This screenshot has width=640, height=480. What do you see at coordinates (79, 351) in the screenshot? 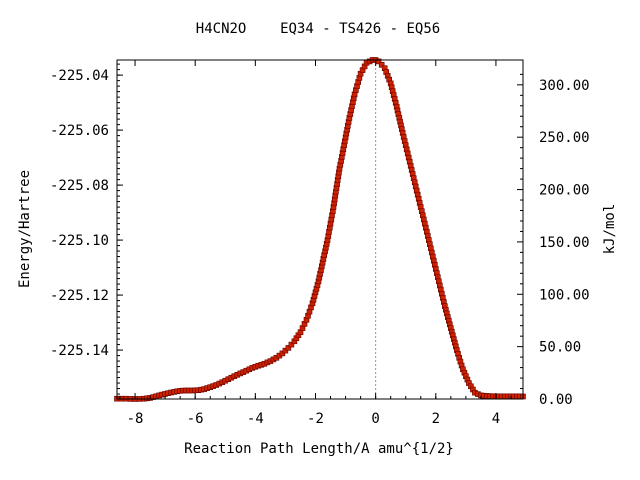
I see `y-tick-label: -225.14` at bounding box center [79, 351].